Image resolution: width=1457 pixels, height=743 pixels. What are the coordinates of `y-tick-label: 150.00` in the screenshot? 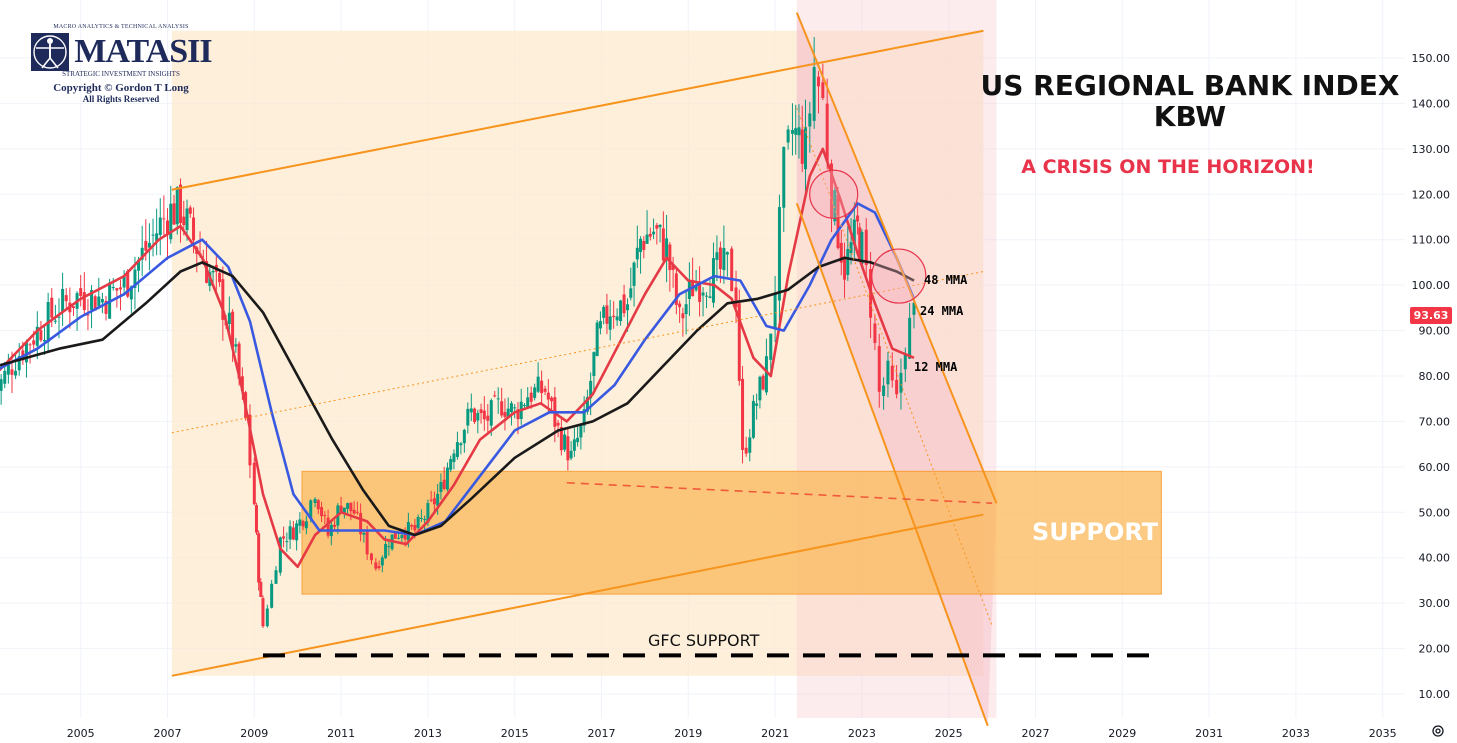 It's located at (1431, 58).